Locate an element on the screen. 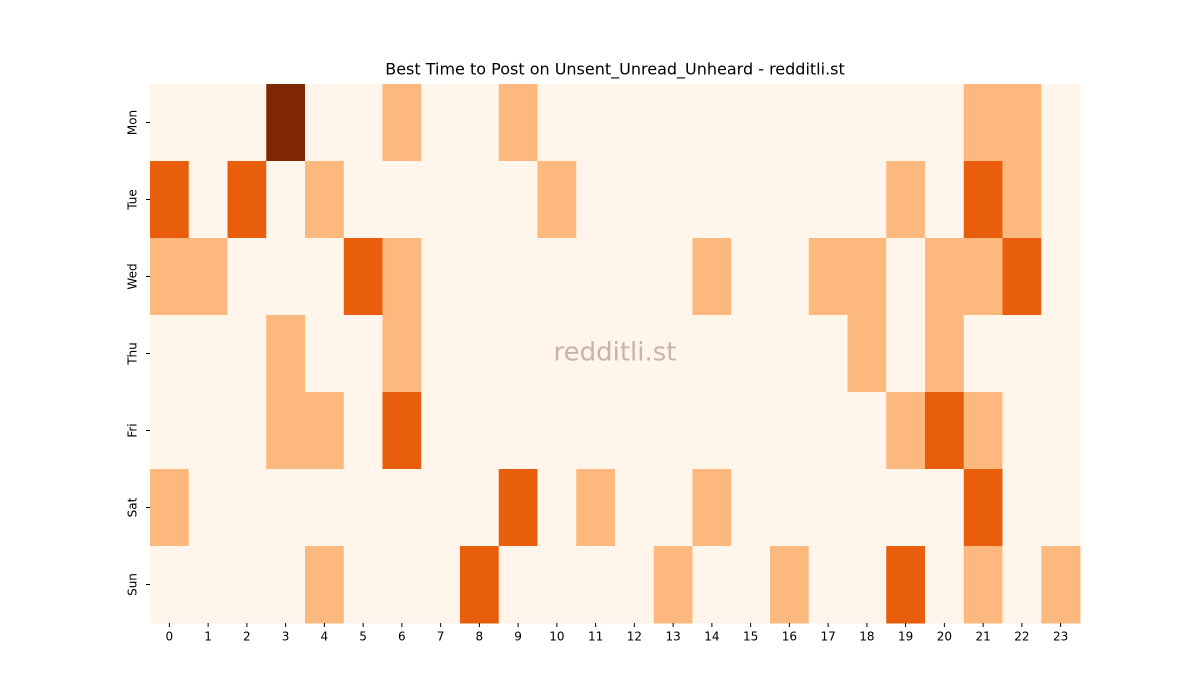 This screenshot has height=700, width=1200. x-tick-label: 20 is located at coordinates (944, 637).